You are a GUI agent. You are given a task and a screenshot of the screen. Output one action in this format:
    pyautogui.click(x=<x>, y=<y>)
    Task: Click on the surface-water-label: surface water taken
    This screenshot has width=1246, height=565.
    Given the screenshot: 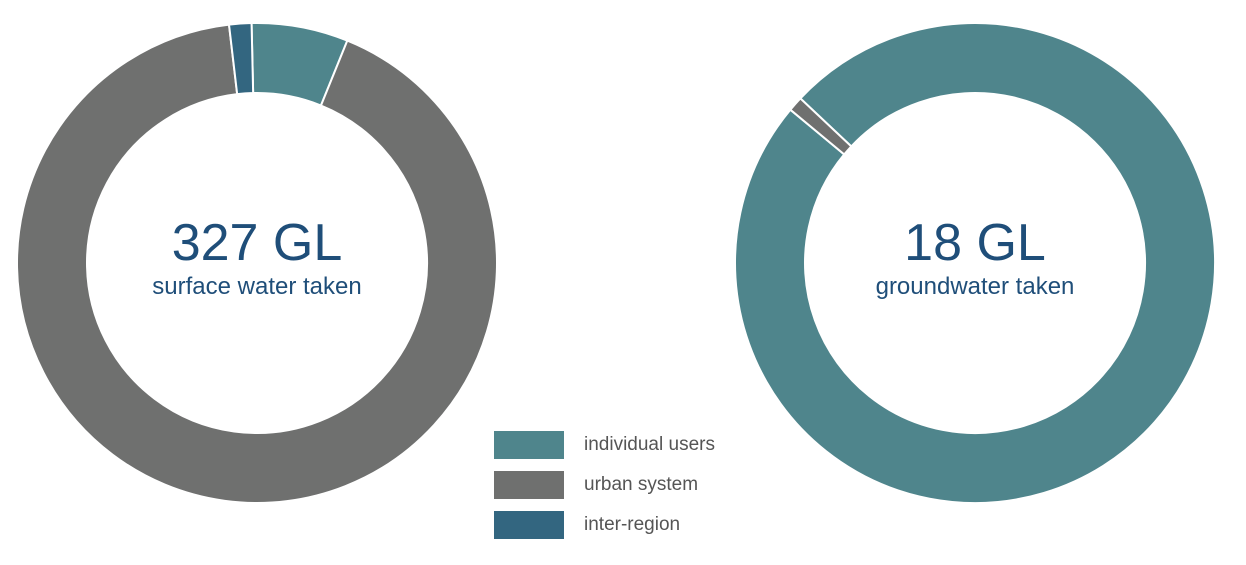 What is the action you would take?
    pyautogui.click(x=256, y=286)
    